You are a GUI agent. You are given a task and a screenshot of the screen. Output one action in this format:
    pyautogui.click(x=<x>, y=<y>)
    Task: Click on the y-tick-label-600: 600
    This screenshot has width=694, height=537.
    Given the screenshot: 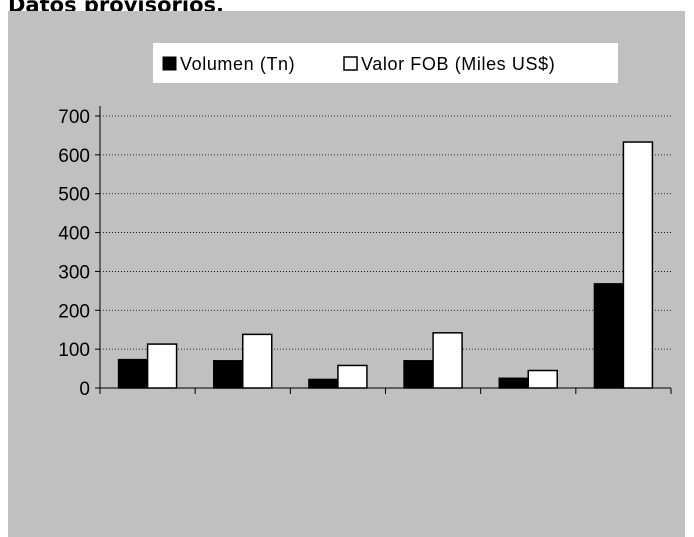 What is the action you would take?
    pyautogui.click(x=74, y=156)
    